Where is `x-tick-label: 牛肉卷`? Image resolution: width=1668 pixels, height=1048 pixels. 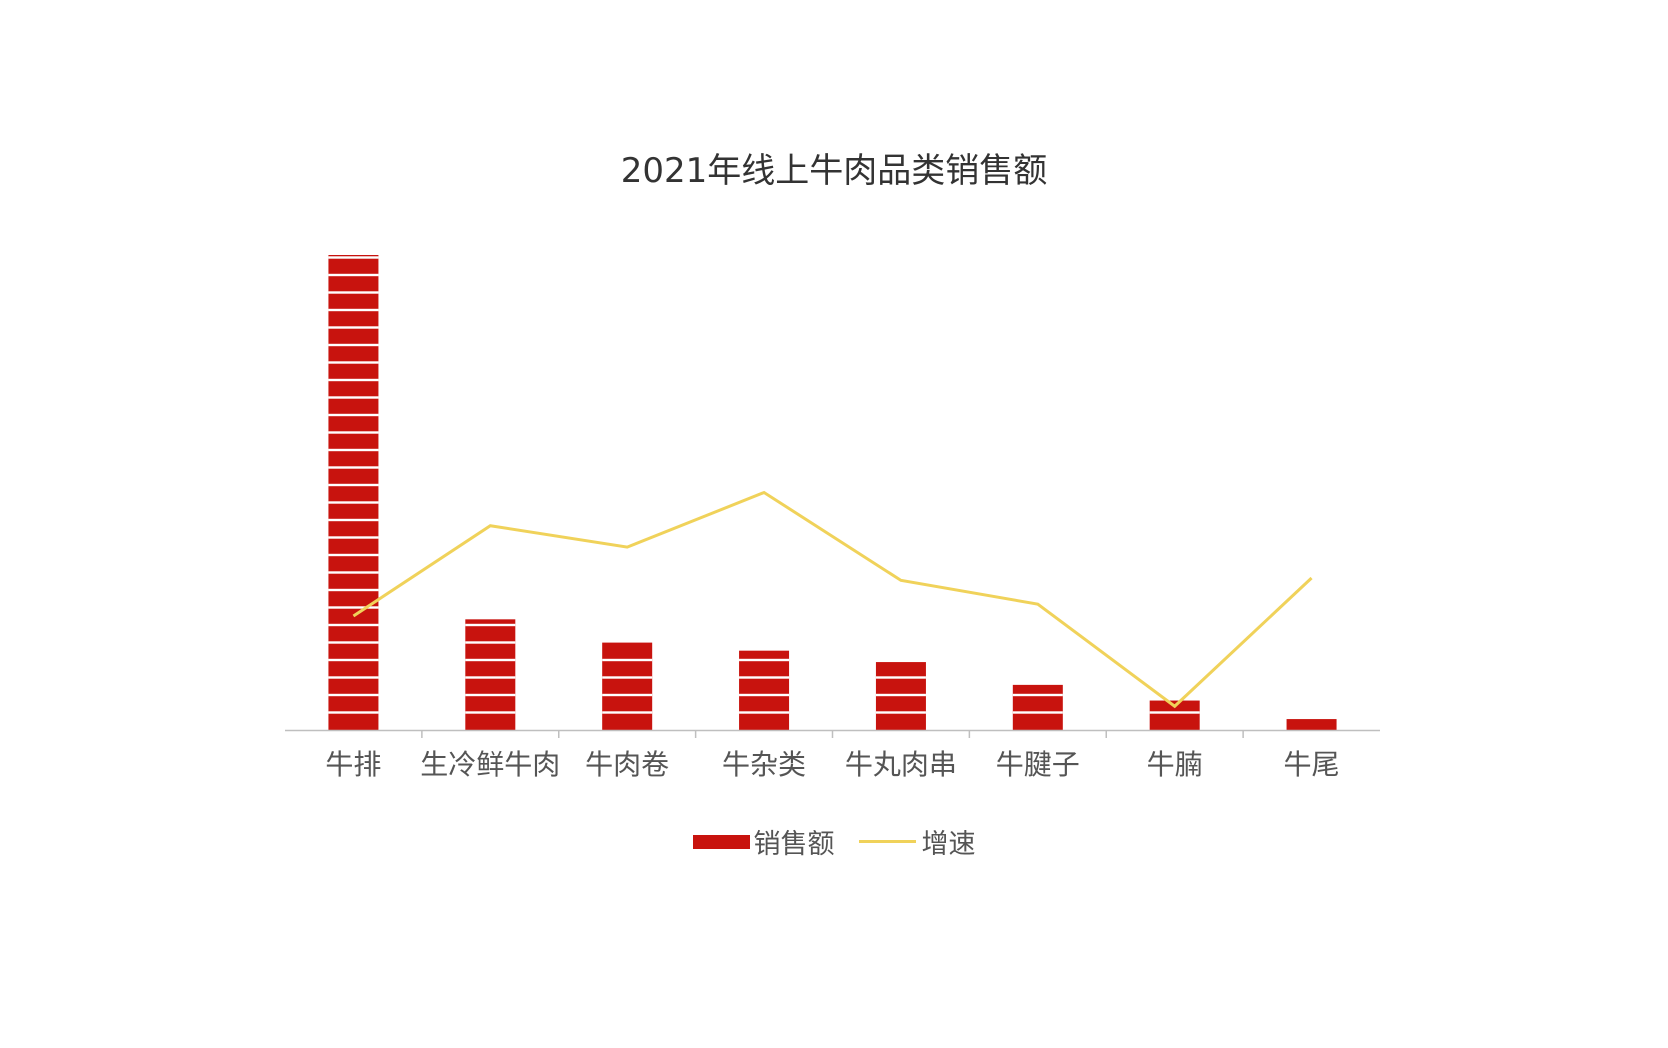 x-tick-label: 牛肉卷 is located at coordinates (627, 764).